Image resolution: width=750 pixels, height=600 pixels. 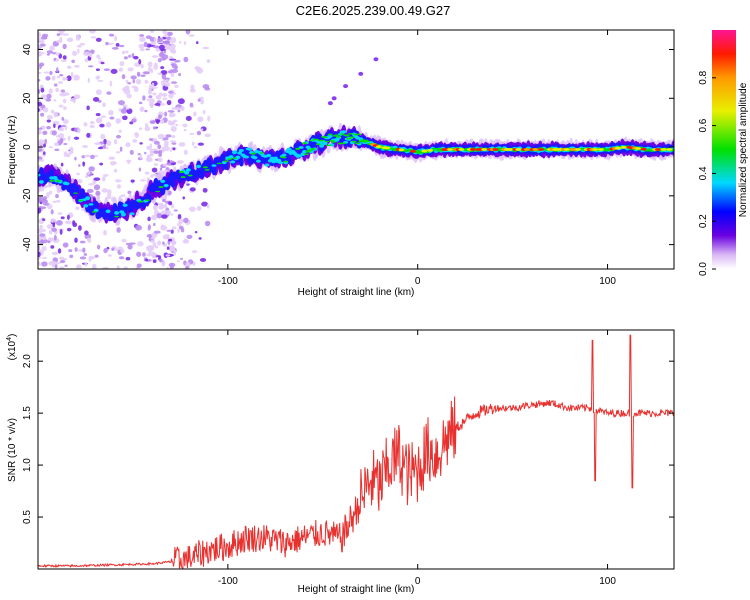 I want to click on colorbar-tick-label: 0.0, so click(x=703, y=269).